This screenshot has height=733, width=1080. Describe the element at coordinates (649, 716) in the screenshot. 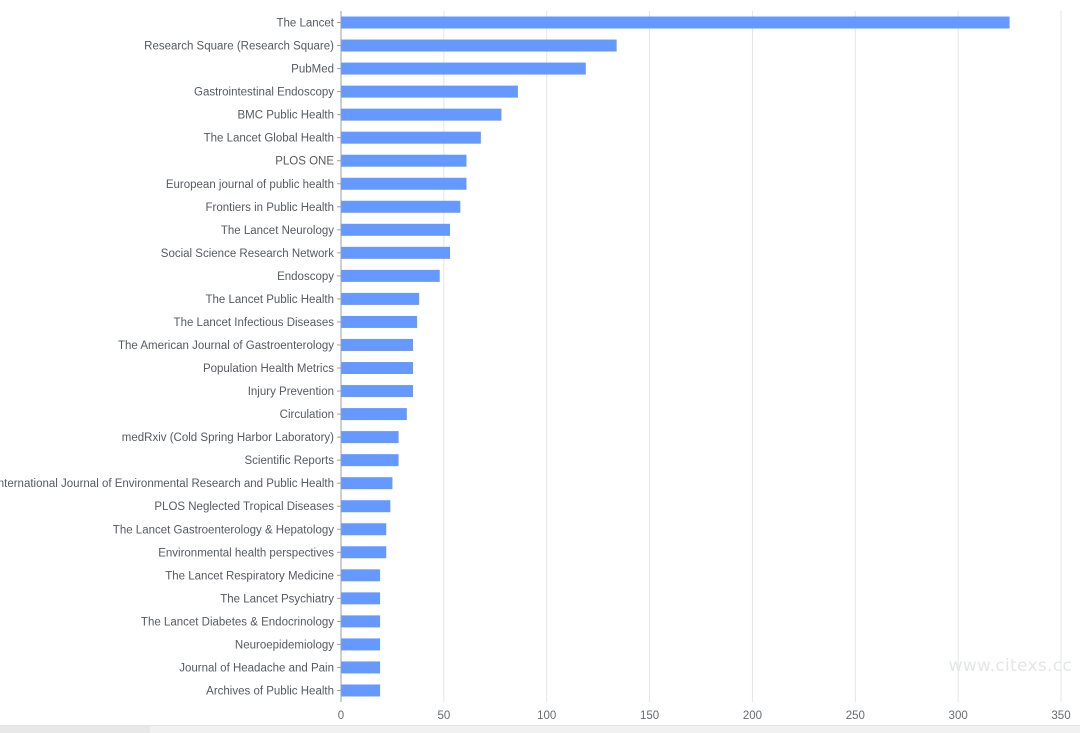

I see `x-tick-label: 150` at that location.